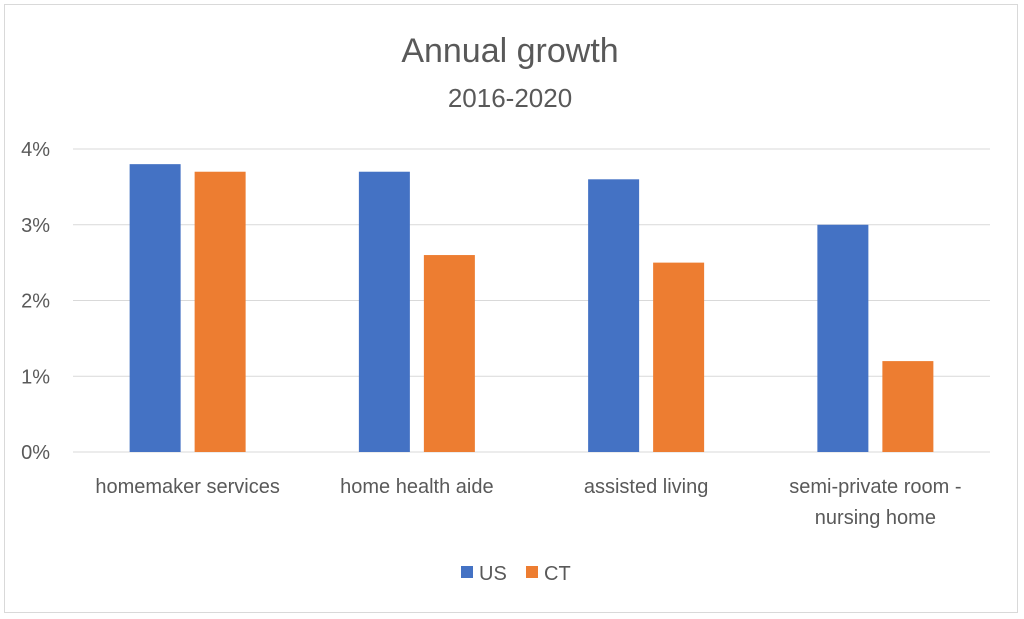 The width and height of the screenshot is (1024, 619). What do you see at coordinates (509, 51) in the screenshot?
I see `chart-title: Annual growth` at bounding box center [509, 51].